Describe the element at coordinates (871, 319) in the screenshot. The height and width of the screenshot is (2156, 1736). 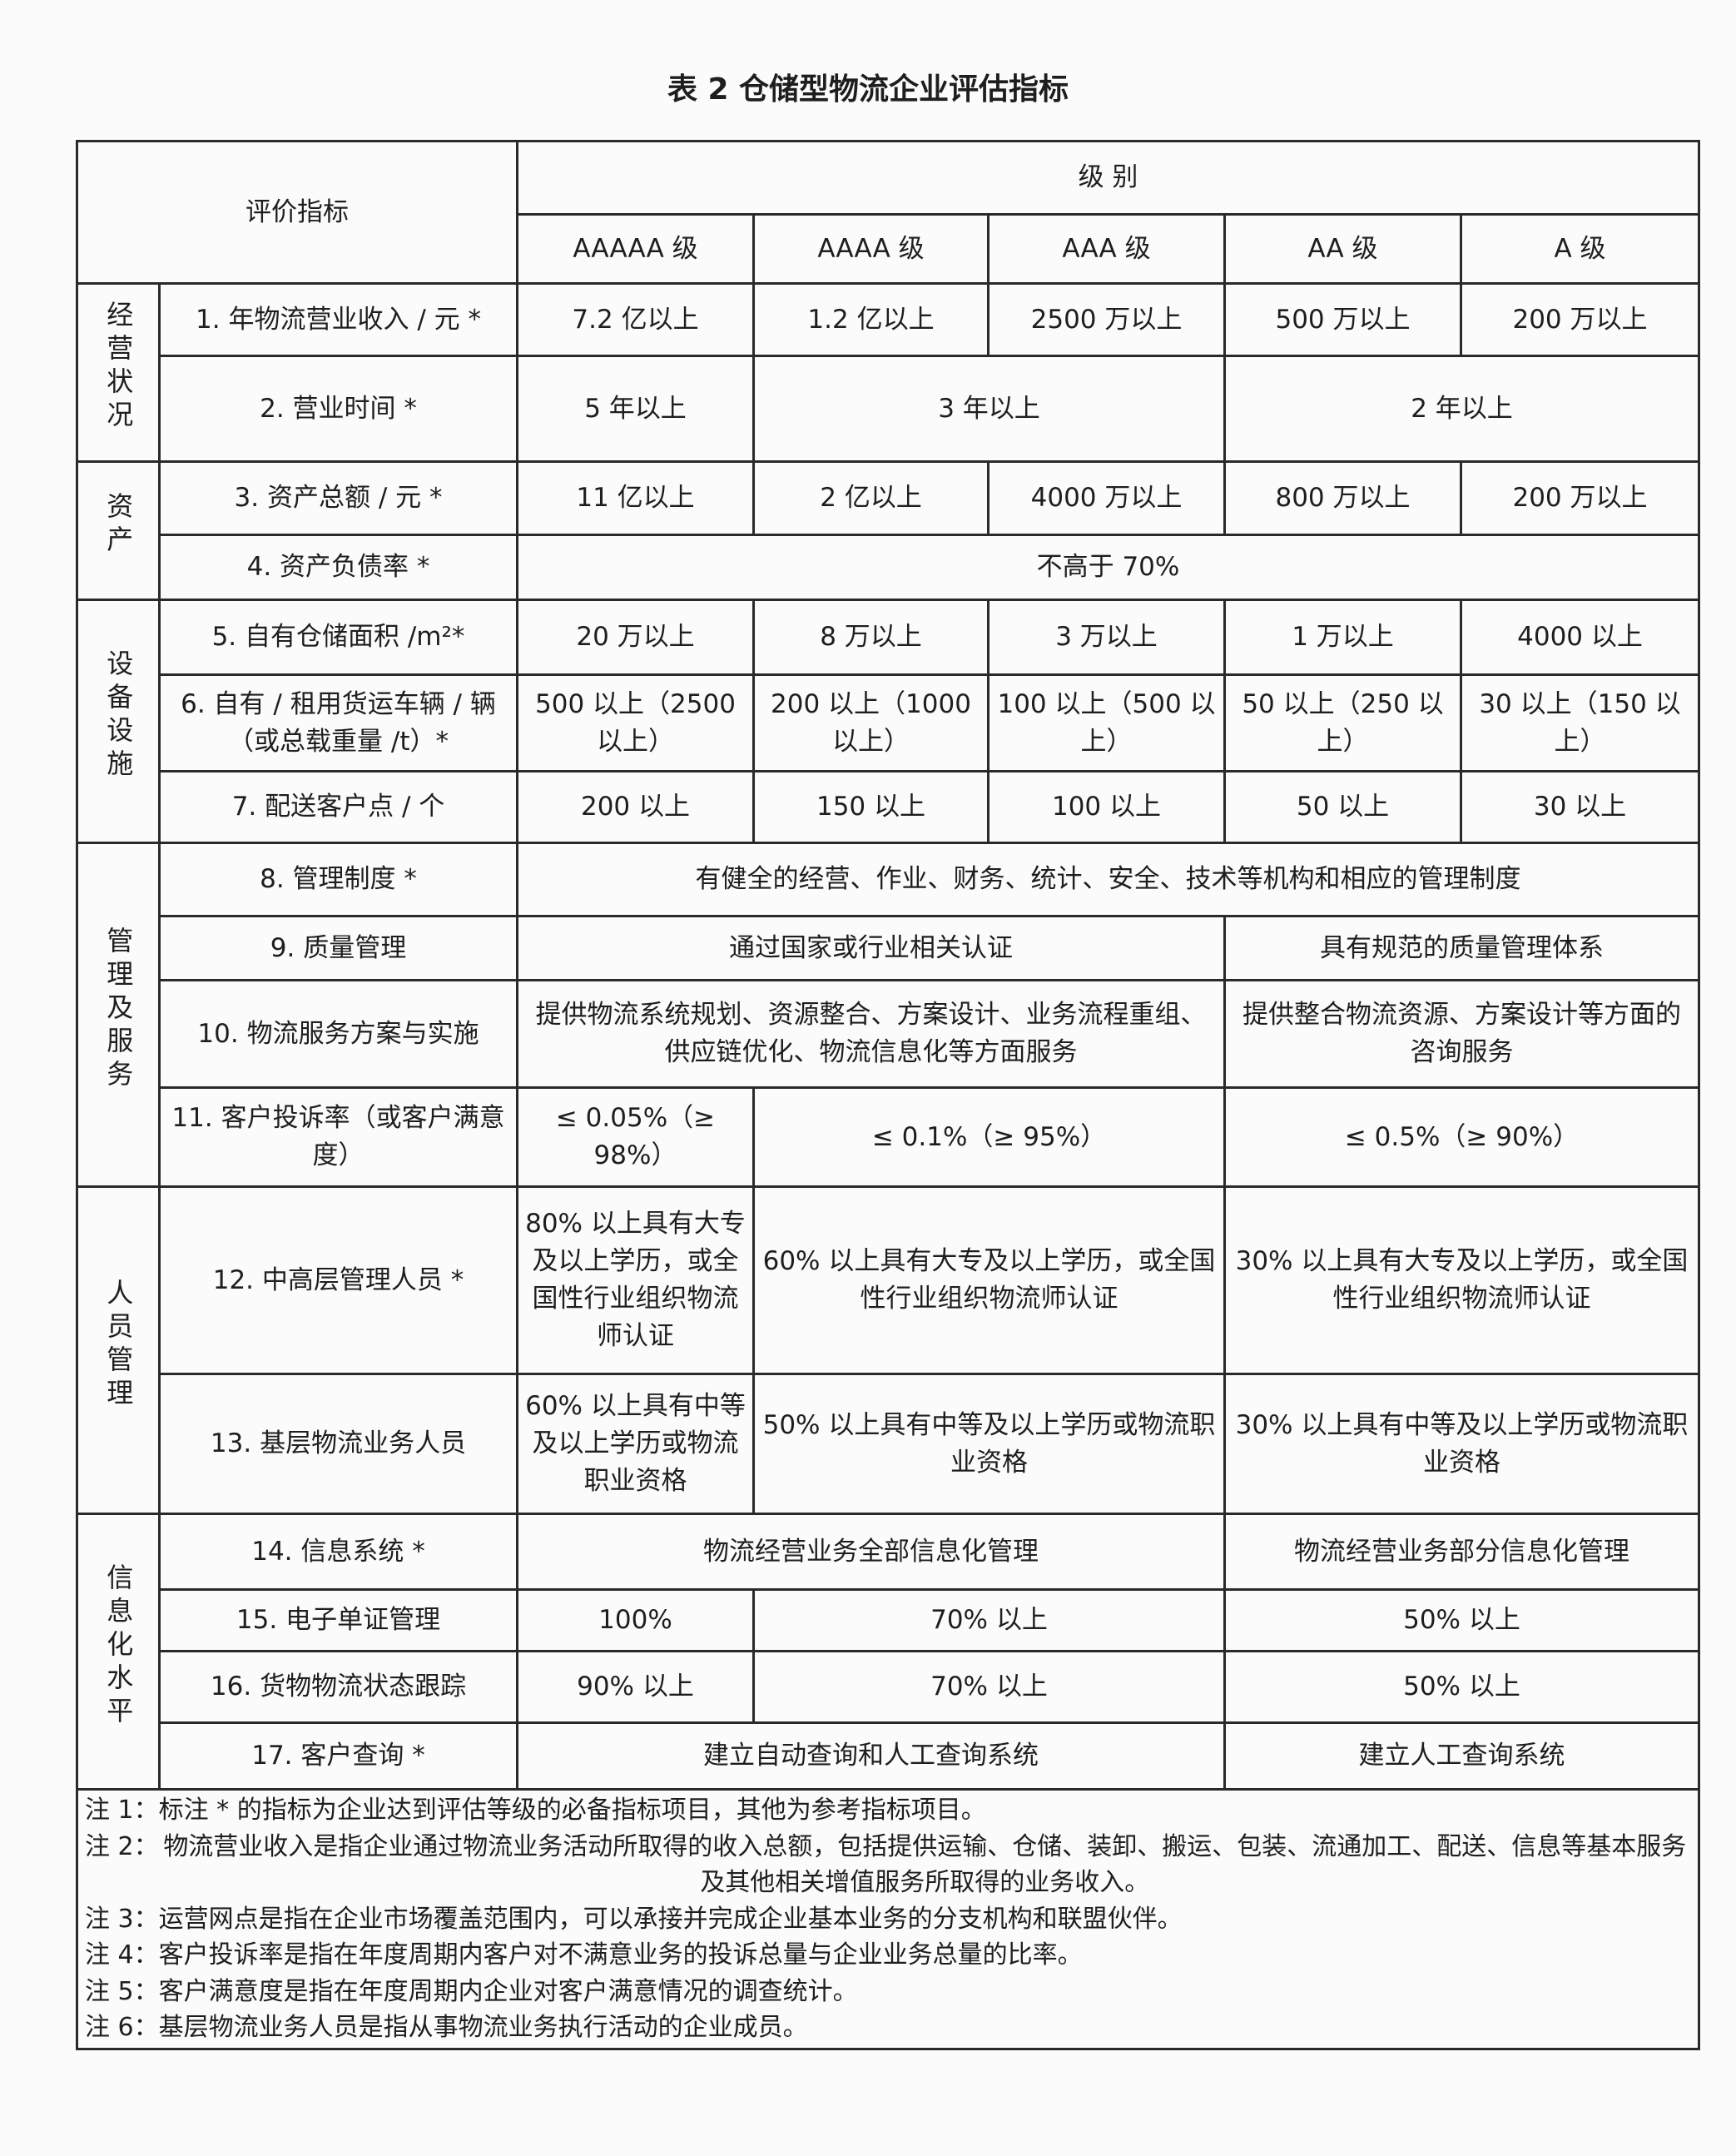
I see `cell: 1.2 亿以上` at that location.